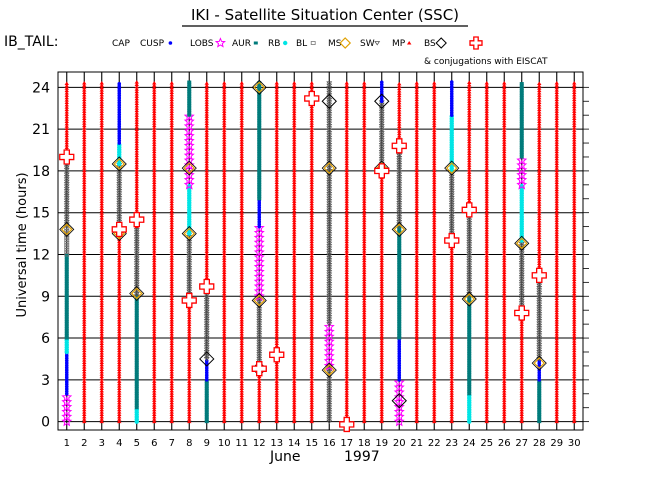 This screenshot has width=650, height=500. Describe the element at coordinates (137, 293) in the screenshot. I see `ms-marker` at that location.